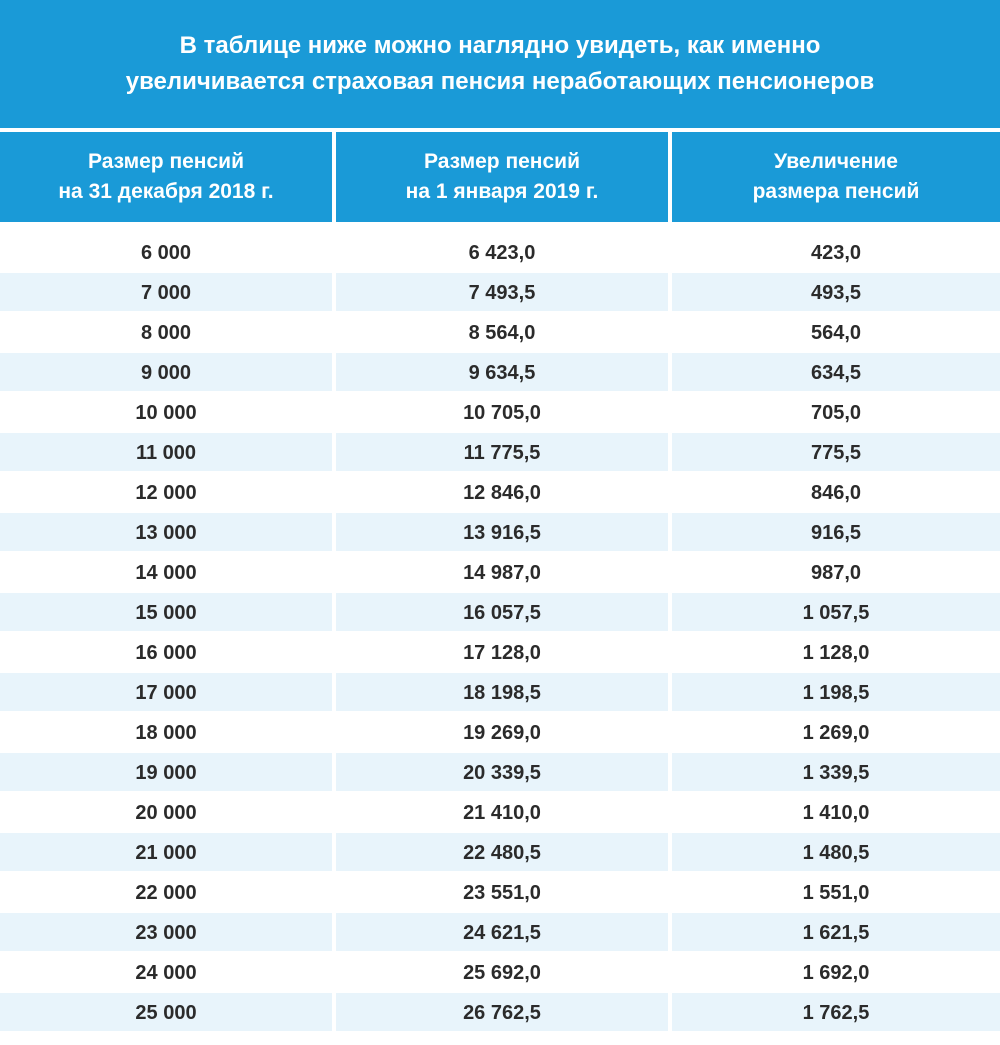 The width and height of the screenshot is (1000, 1045). Describe the element at coordinates (166, 612) in the screenshot. I see `pension-2018-cell: 15 000` at that location.